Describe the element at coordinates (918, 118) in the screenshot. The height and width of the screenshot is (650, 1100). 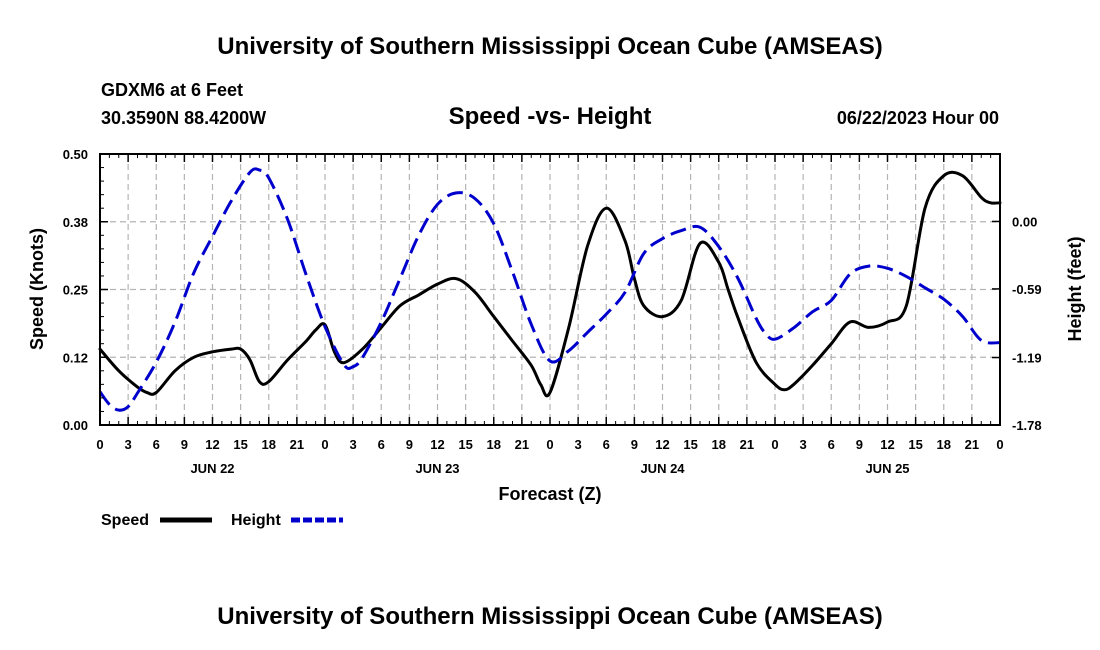
I see `forecast-datetime: 06/22/2023 Hour 00` at that location.